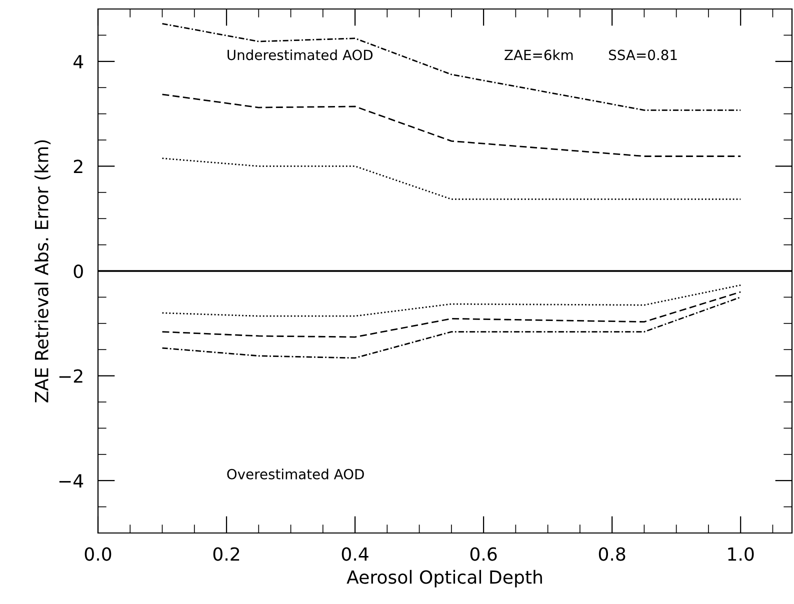  I want to click on y-tick-label: −4, so click(71, 481).